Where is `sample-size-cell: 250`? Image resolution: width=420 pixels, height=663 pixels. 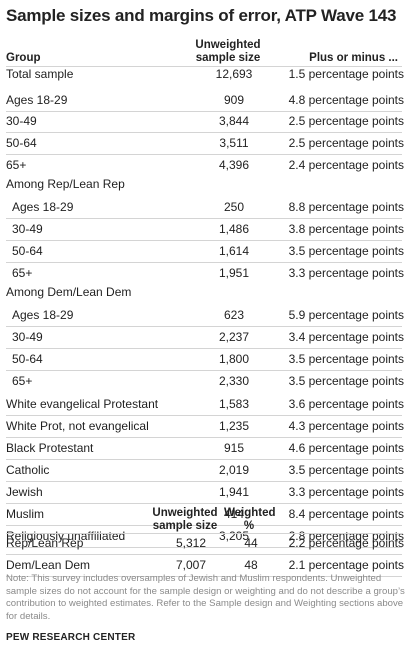
sample-size-cell: 250 is located at coordinates (234, 207).